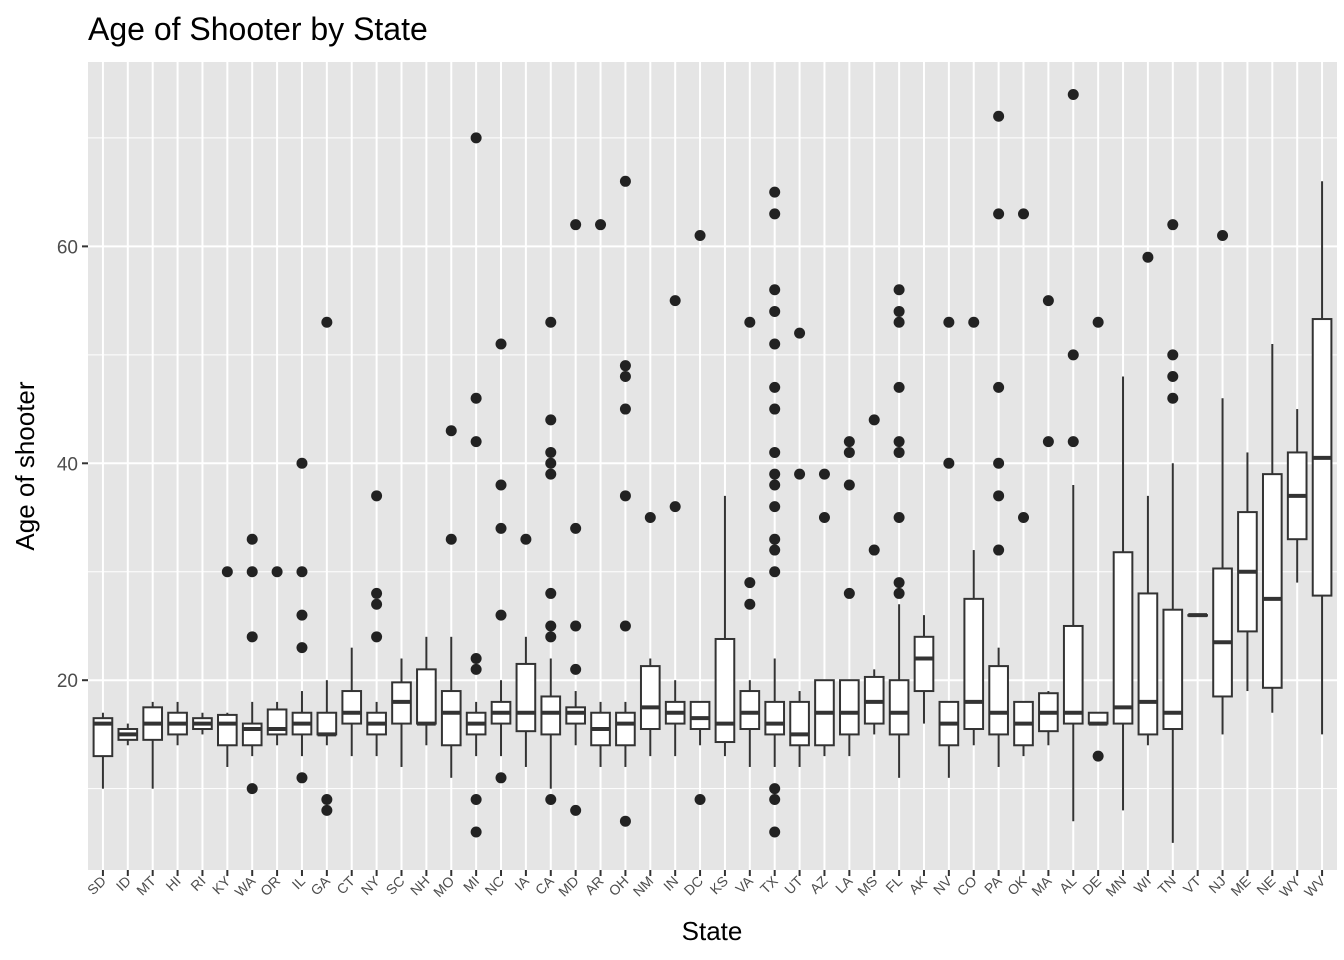 The width and height of the screenshot is (1344, 960). Describe the element at coordinates (1115, 886) in the screenshot. I see `x-tick-label: MN` at that location.